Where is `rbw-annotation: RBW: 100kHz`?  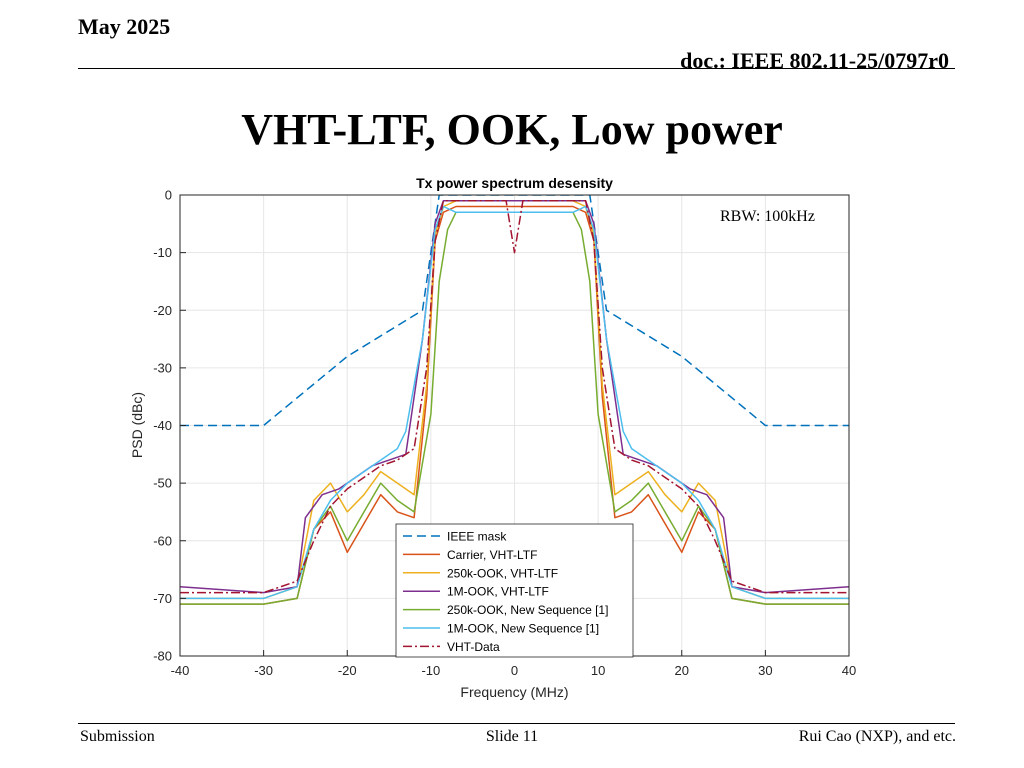 rbw-annotation: RBW: 100kHz is located at coordinates (767, 216).